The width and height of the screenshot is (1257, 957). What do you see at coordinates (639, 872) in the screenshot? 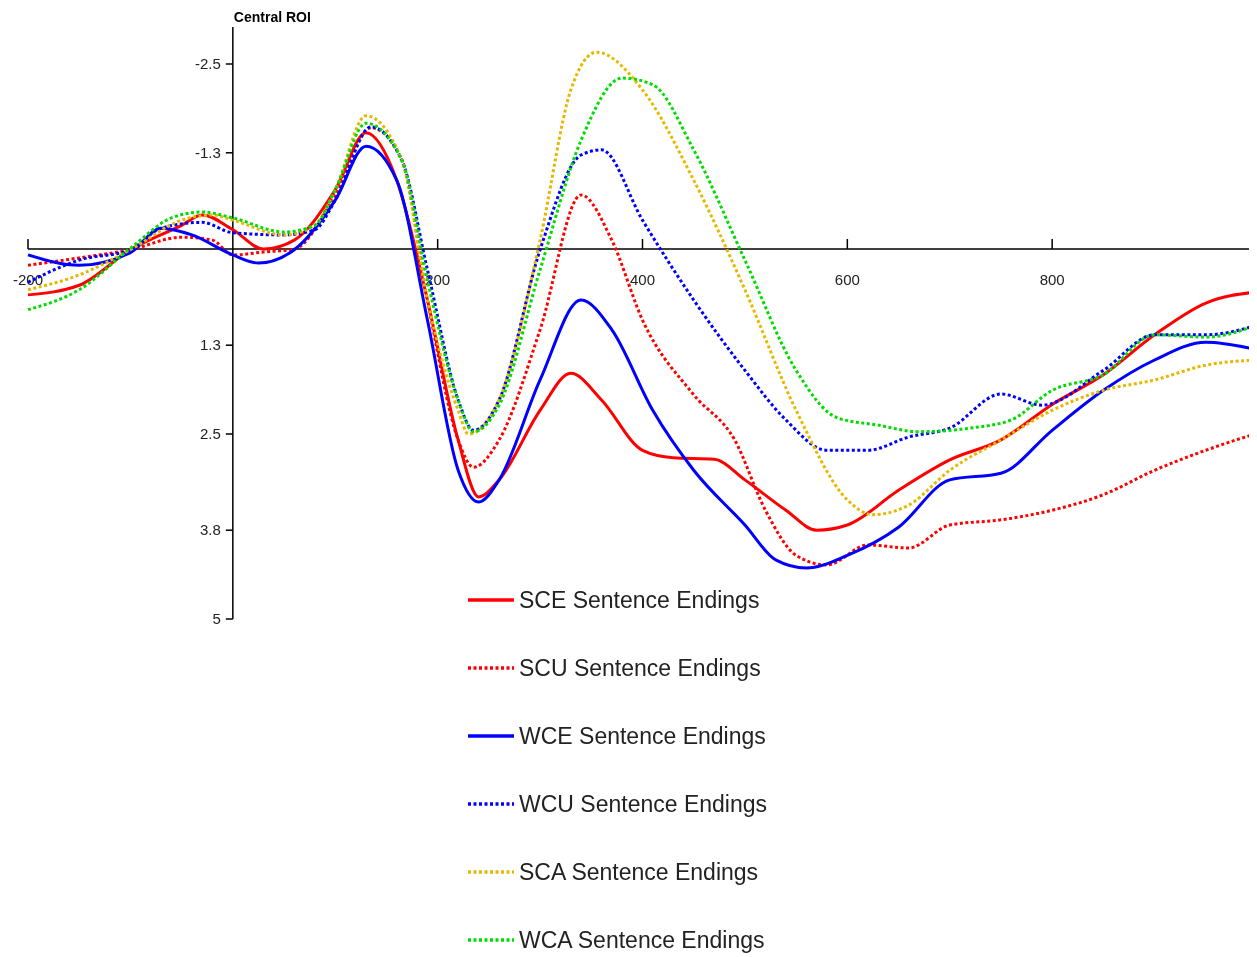
I see `legend-label: SCA Sentence Endings` at bounding box center [639, 872].